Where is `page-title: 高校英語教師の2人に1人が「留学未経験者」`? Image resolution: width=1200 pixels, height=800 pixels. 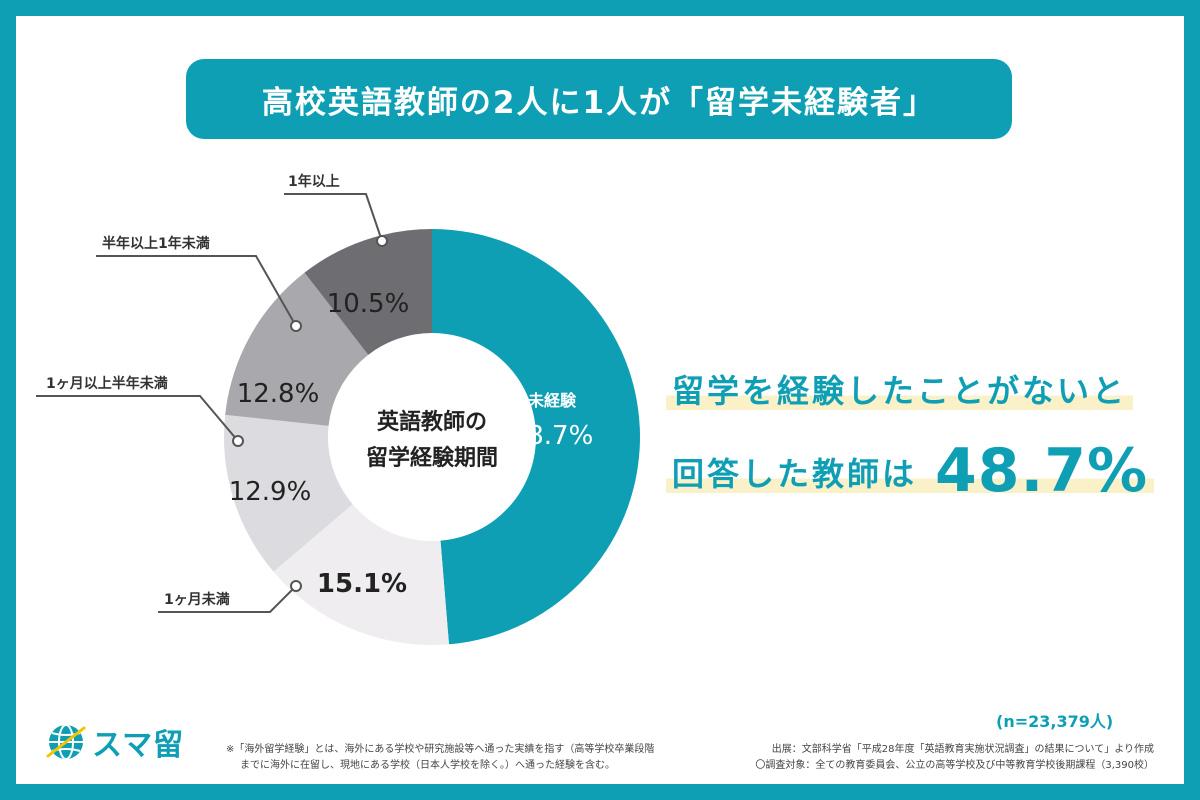 page-title: 高校英語教師の2人に1人が「留学未経験者」 is located at coordinates (599, 102).